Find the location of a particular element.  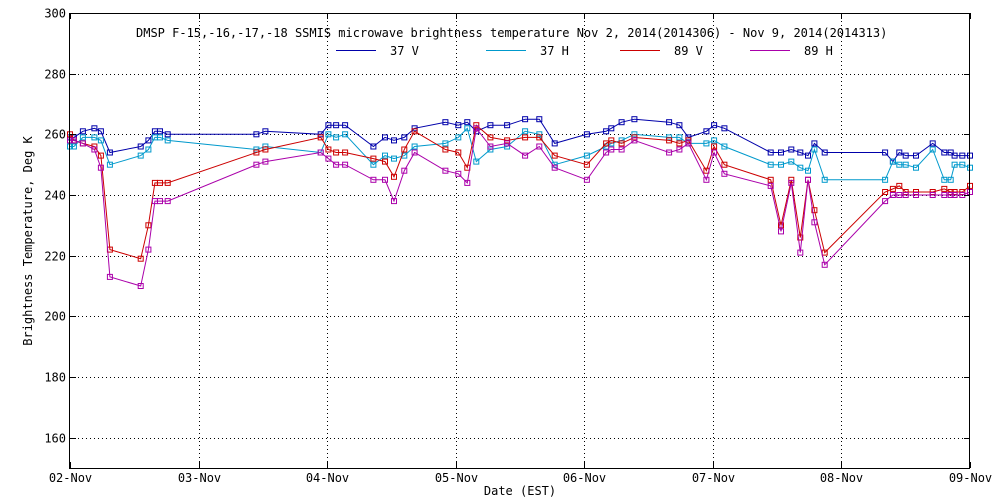

y-tick-label: 260 is located at coordinates (55, 135).